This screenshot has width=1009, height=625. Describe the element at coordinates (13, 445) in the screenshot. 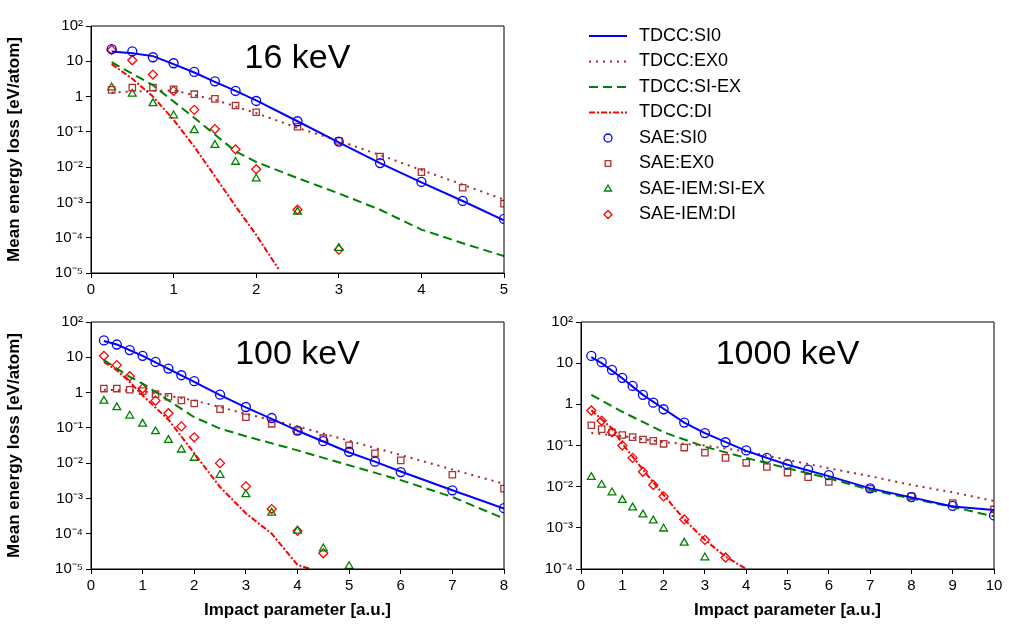

I see `y-axis-title: Mean energy loss [eV/atom]` at that location.